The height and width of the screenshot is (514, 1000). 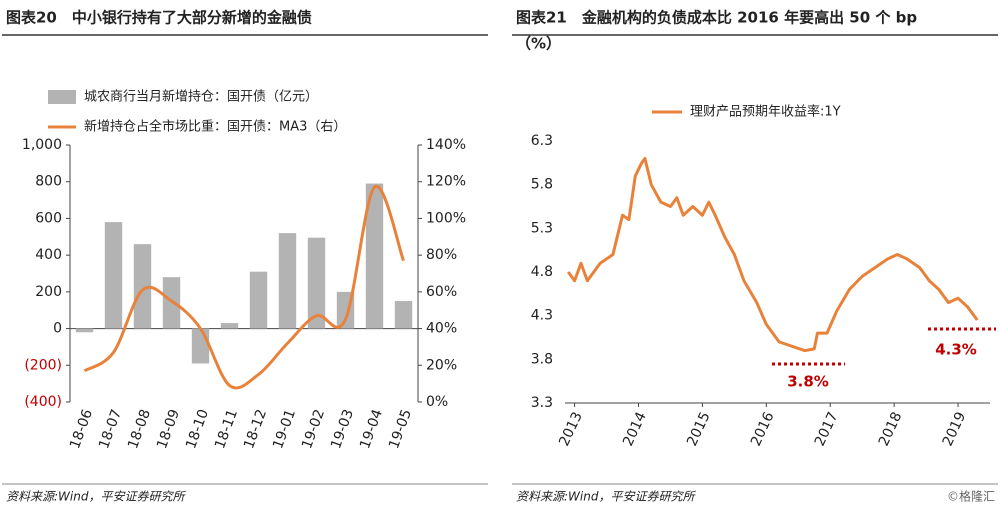 What do you see at coordinates (765, 112) in the screenshot?
I see `legend-label: 理财产品预期年收益率:1Y` at bounding box center [765, 112].